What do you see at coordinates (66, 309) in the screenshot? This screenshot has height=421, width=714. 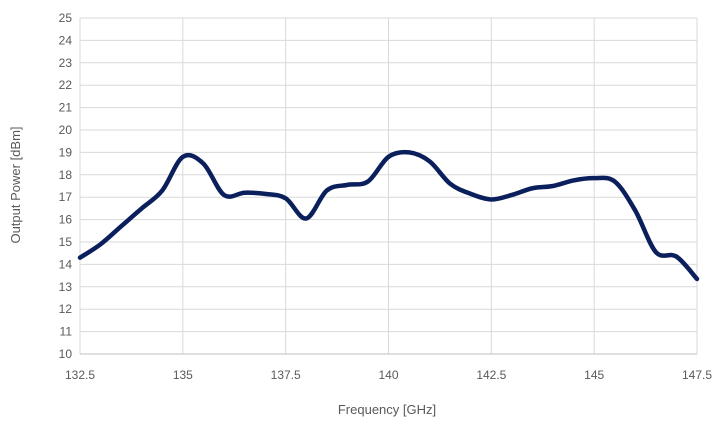 I see `y-tick-label: 12` at bounding box center [66, 309].